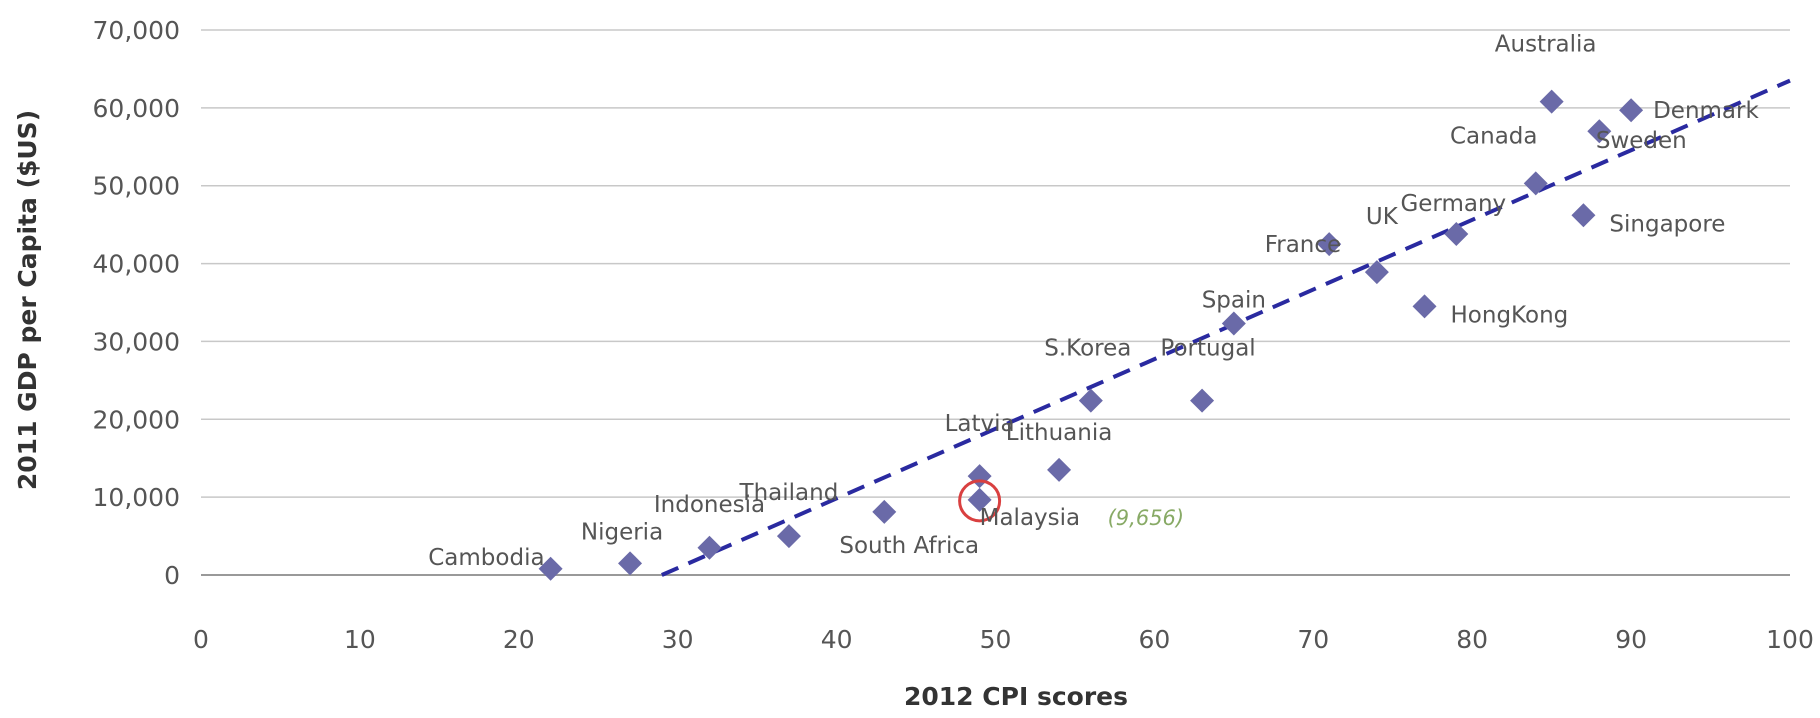 Image resolution: width=1820 pixels, height=718 pixels. What do you see at coordinates (1453, 204) in the screenshot?
I see `label-germany: Germany` at bounding box center [1453, 204].